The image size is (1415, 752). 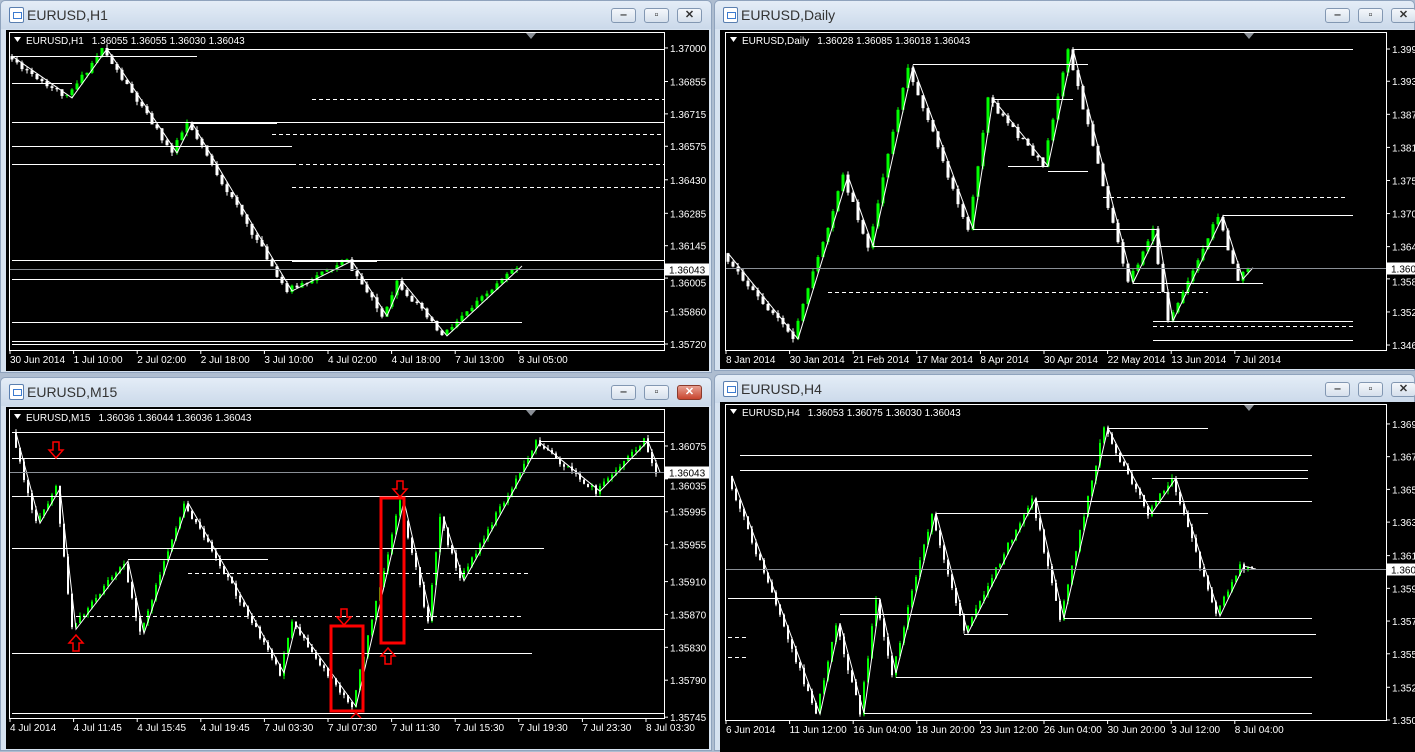 I want to click on candles, so click(x=988, y=195).